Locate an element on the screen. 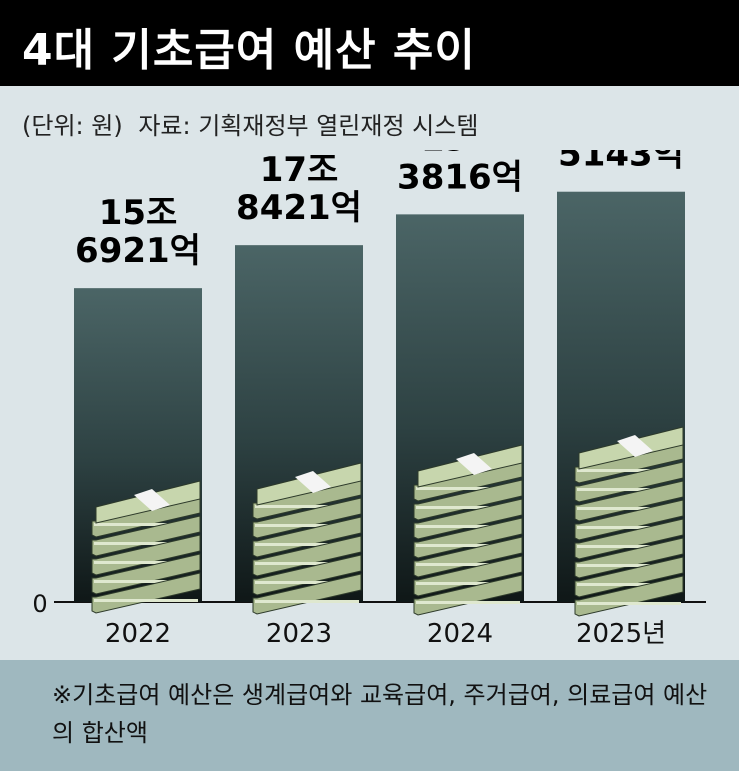  data-label: 19조 is located at coordinates (460, 154).